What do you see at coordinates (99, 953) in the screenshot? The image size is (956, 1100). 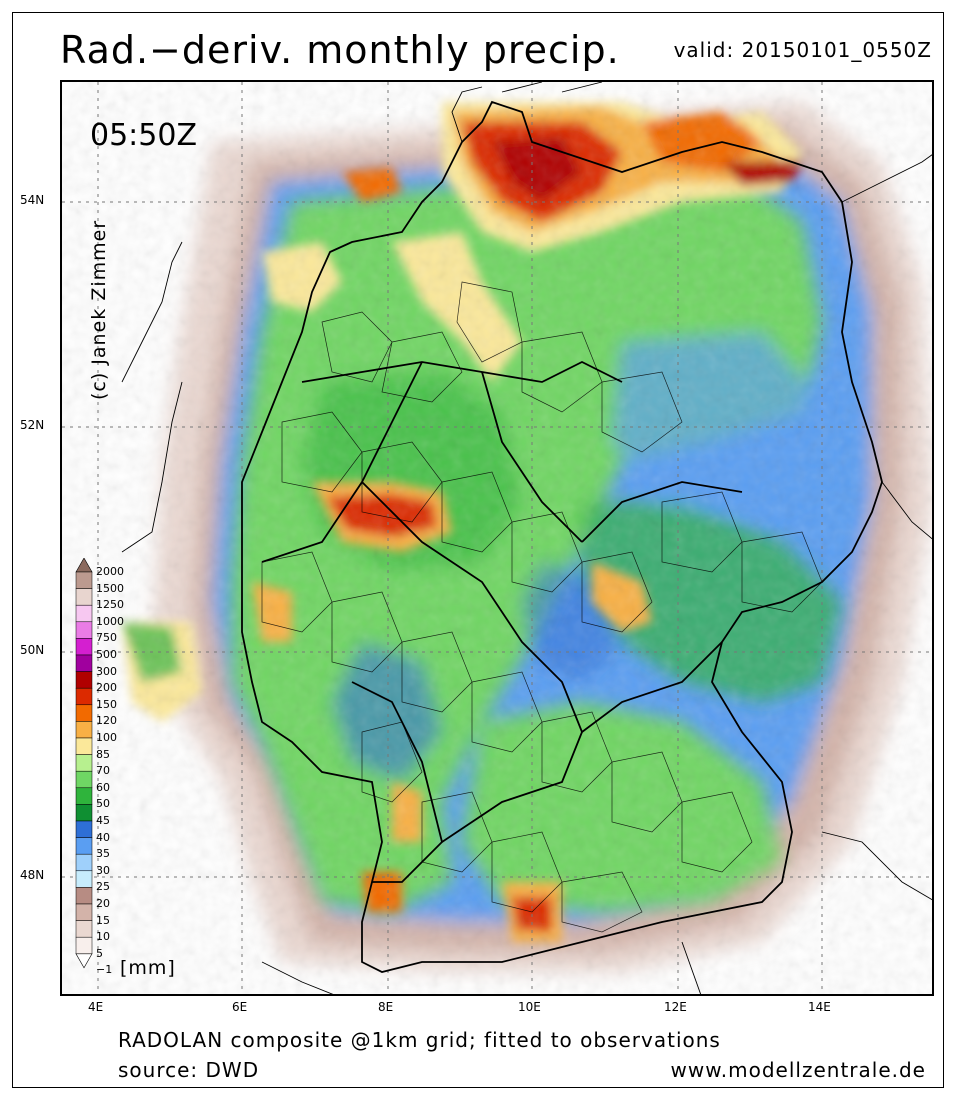 I see `legend-level-label: 5` at bounding box center [99, 953].